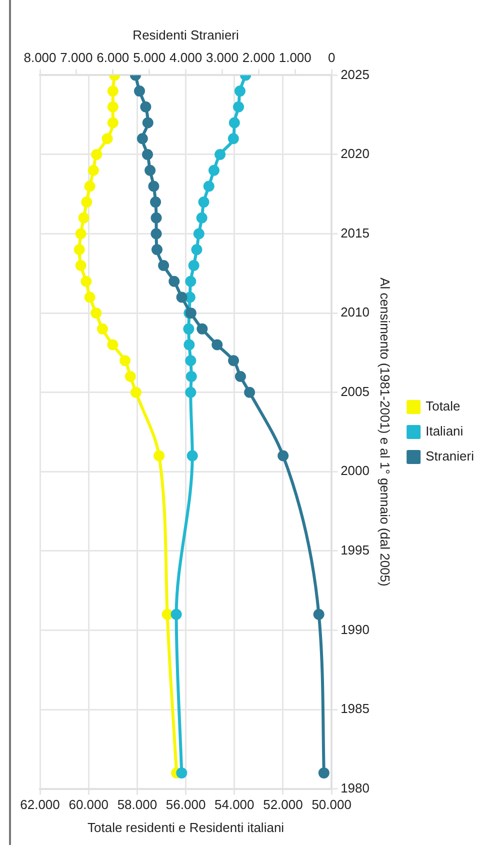 The height and width of the screenshot is (865, 488). What do you see at coordinates (186, 804) in the screenshot?
I see `x-tick-label: 56.000` at bounding box center [186, 804].